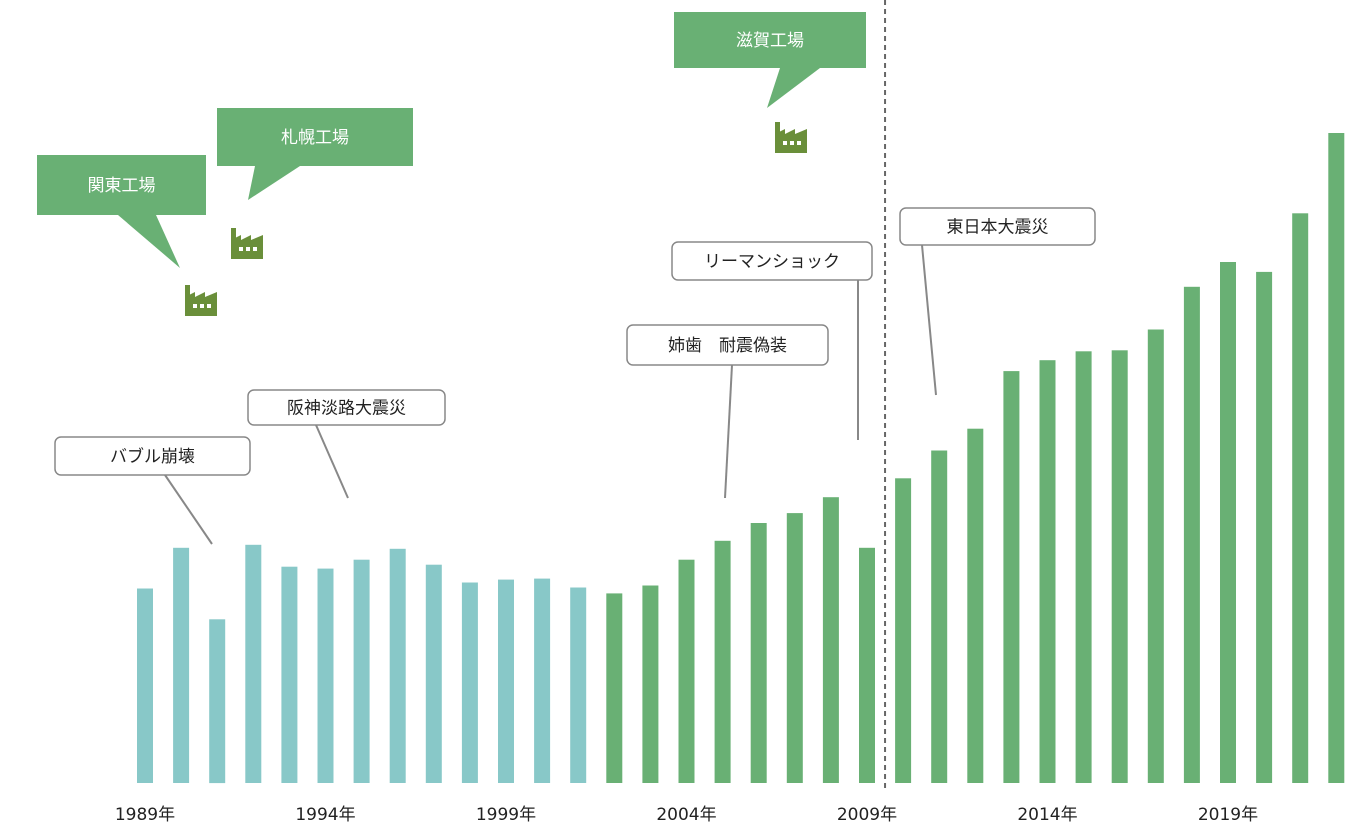 Image resolution: width=1347 pixels, height=828 pixels. I want to click on factory-callout-2: 滋賀工場, so click(770, 82).